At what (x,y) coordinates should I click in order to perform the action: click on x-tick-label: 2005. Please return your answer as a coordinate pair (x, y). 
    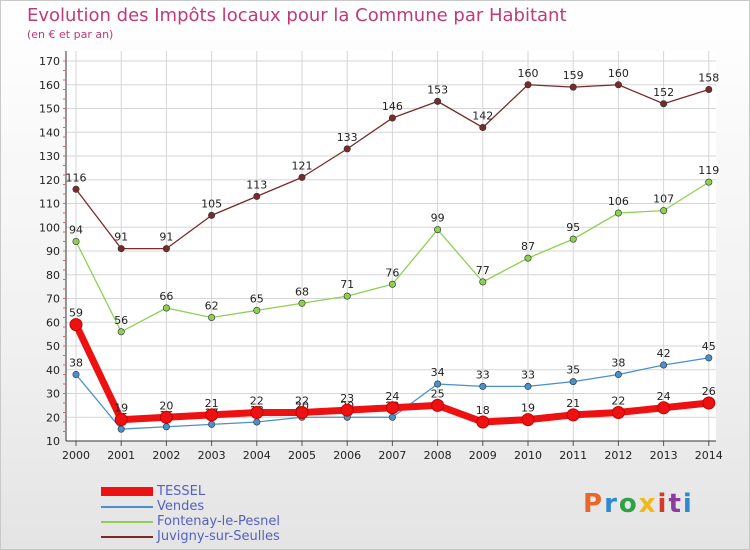
    Looking at the image, I should click on (302, 455).